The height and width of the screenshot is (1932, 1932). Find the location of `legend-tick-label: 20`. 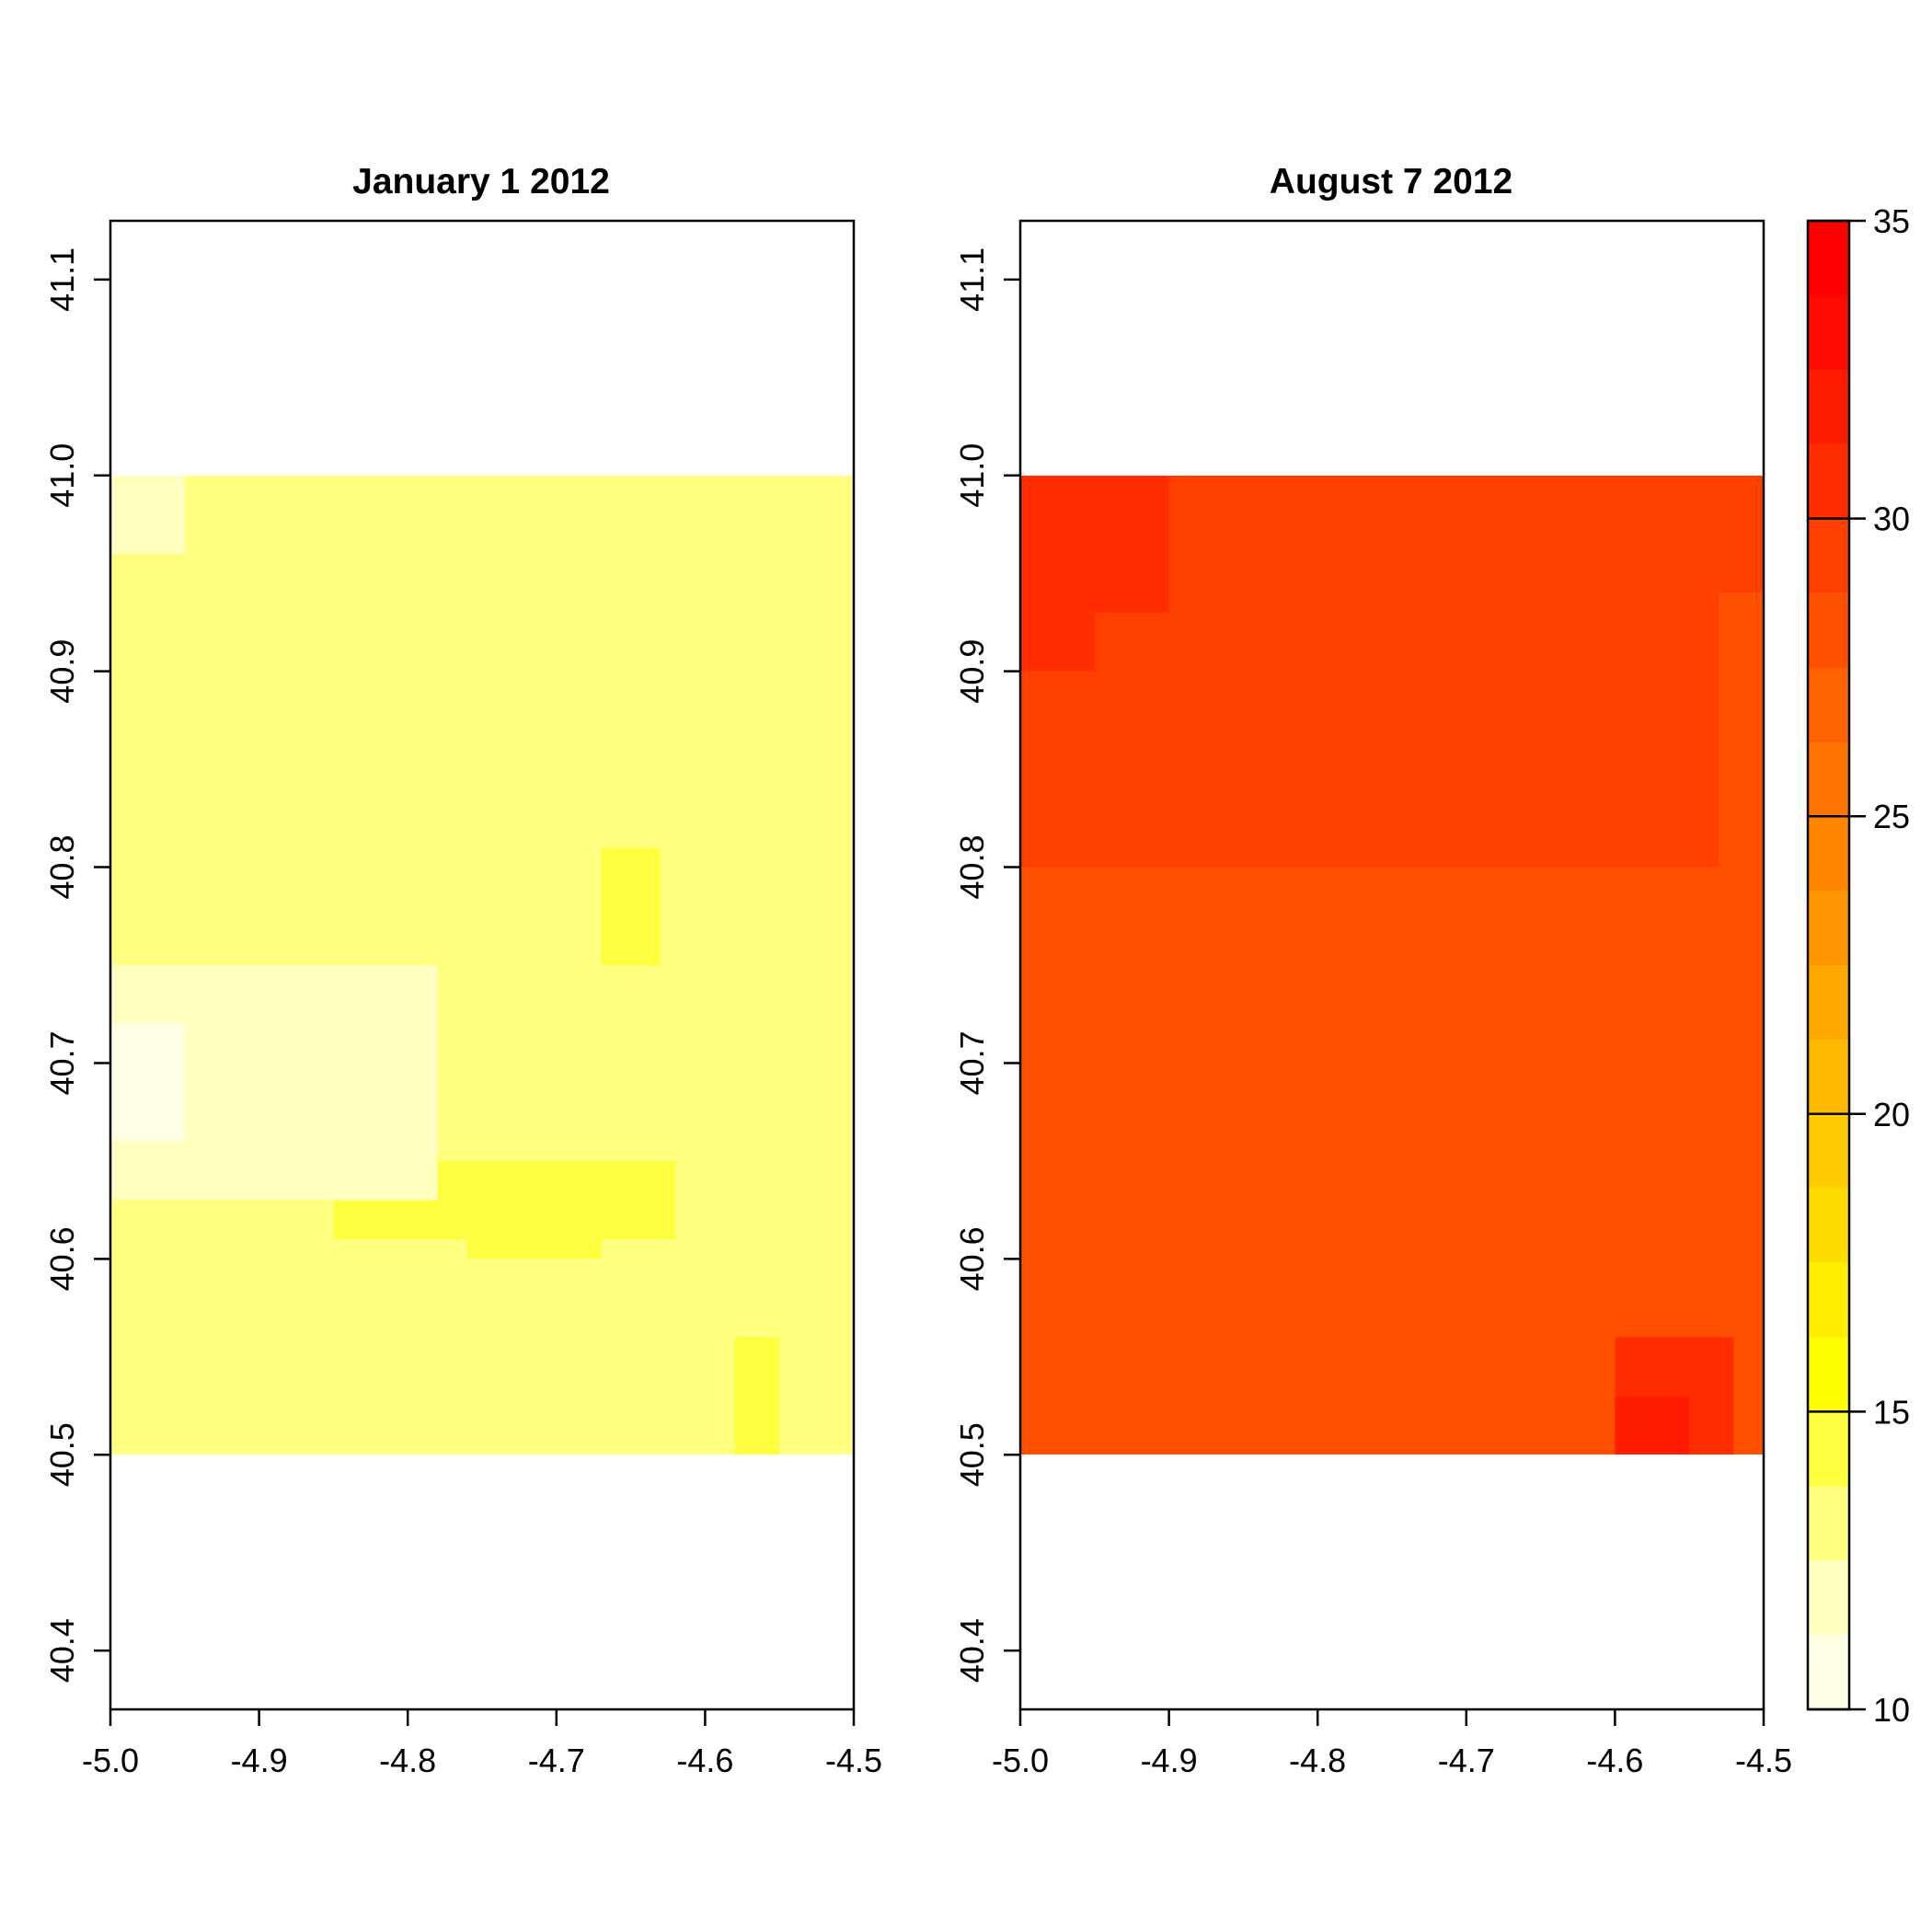

legend-tick-label: 20 is located at coordinates (1891, 1114).